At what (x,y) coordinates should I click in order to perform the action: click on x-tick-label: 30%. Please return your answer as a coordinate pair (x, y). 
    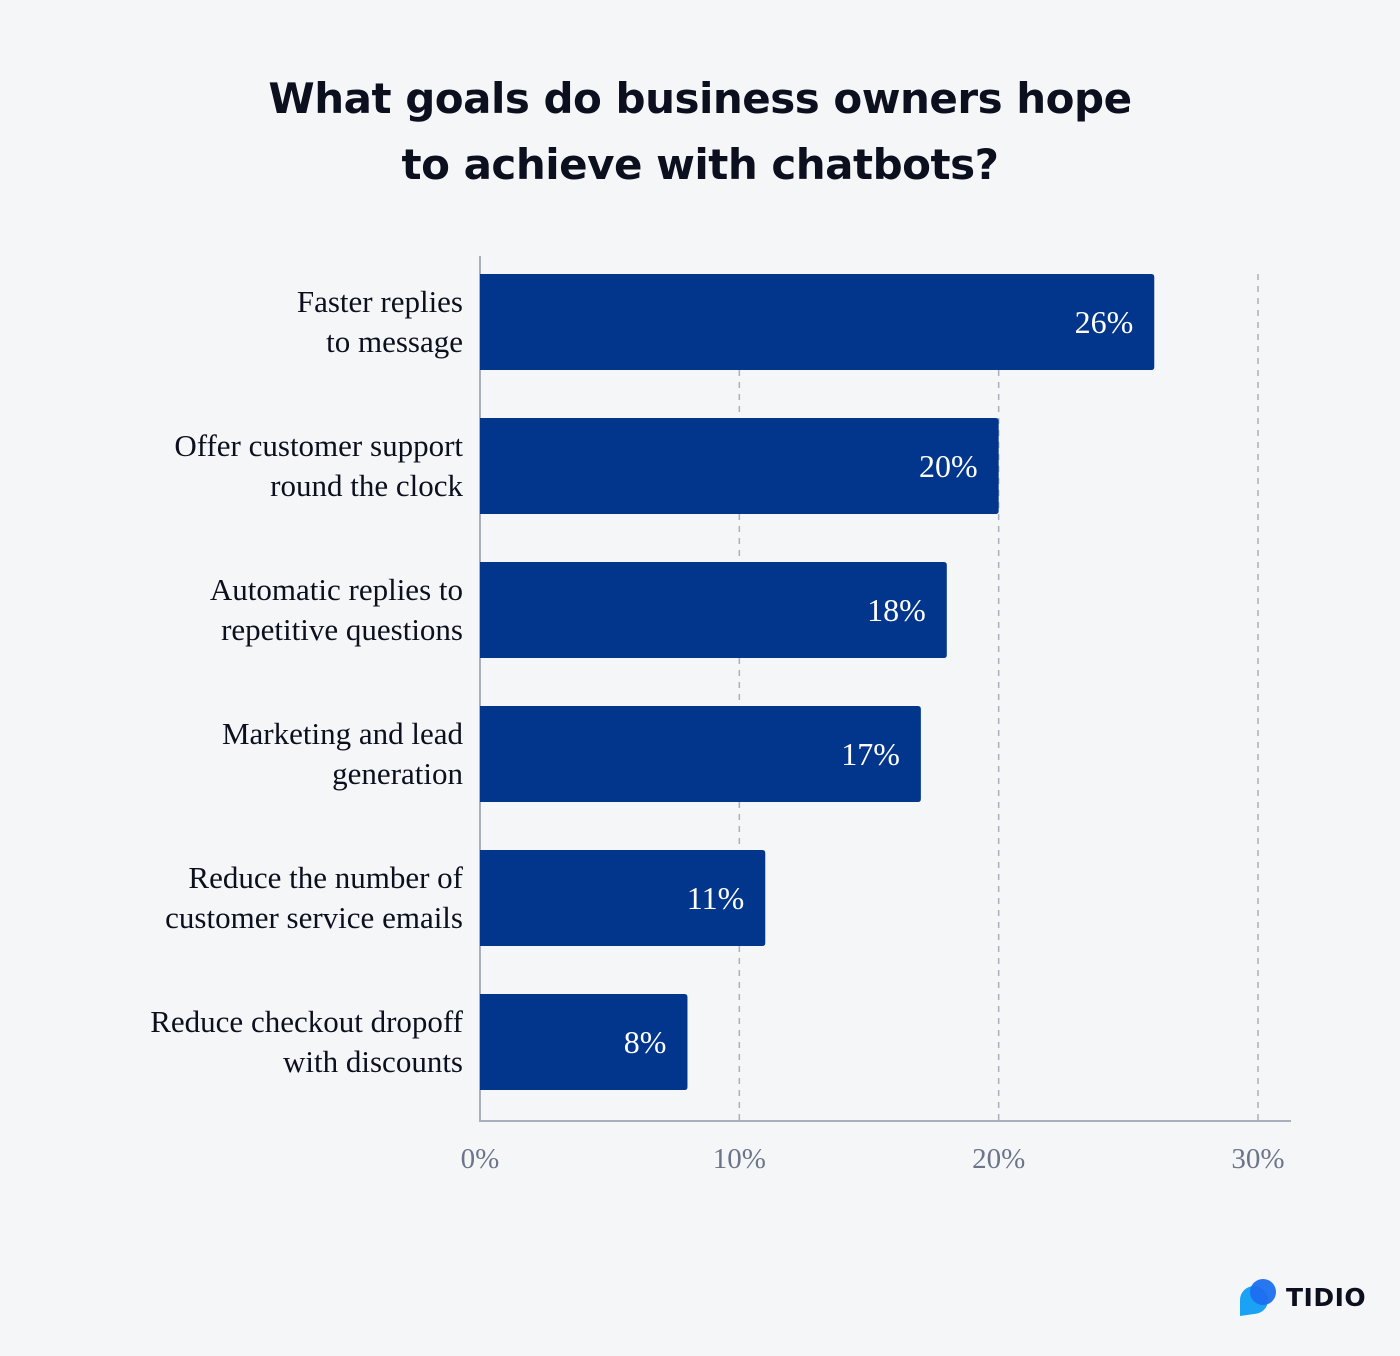
    Looking at the image, I should click on (1257, 1159).